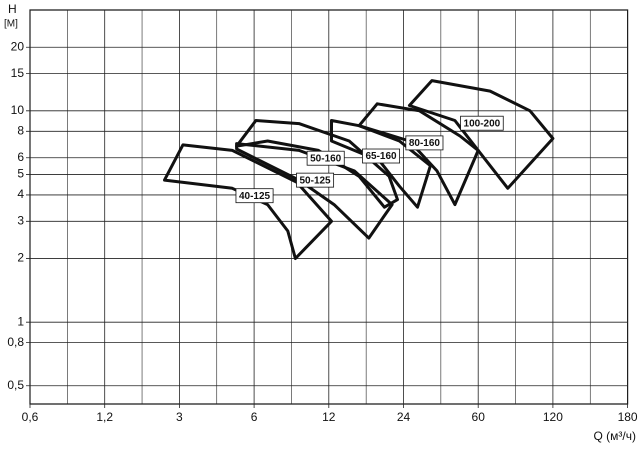  What do you see at coordinates (254, 417) in the screenshot?
I see `x-tick-label: 6` at bounding box center [254, 417].